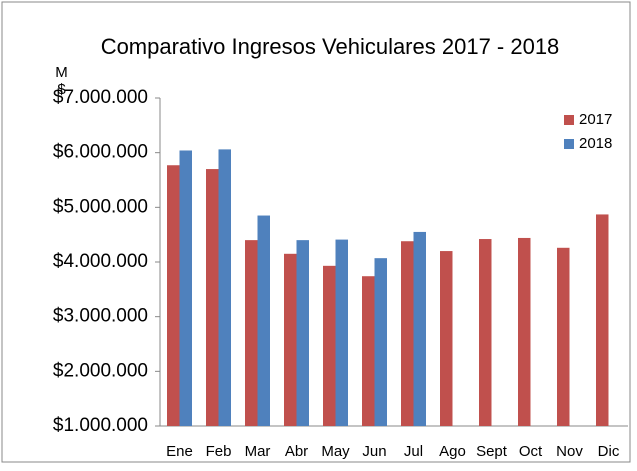 This screenshot has width=637, height=471. Describe the element at coordinates (374, 451) in the screenshot. I see `x-tick-label: Jun` at that location.